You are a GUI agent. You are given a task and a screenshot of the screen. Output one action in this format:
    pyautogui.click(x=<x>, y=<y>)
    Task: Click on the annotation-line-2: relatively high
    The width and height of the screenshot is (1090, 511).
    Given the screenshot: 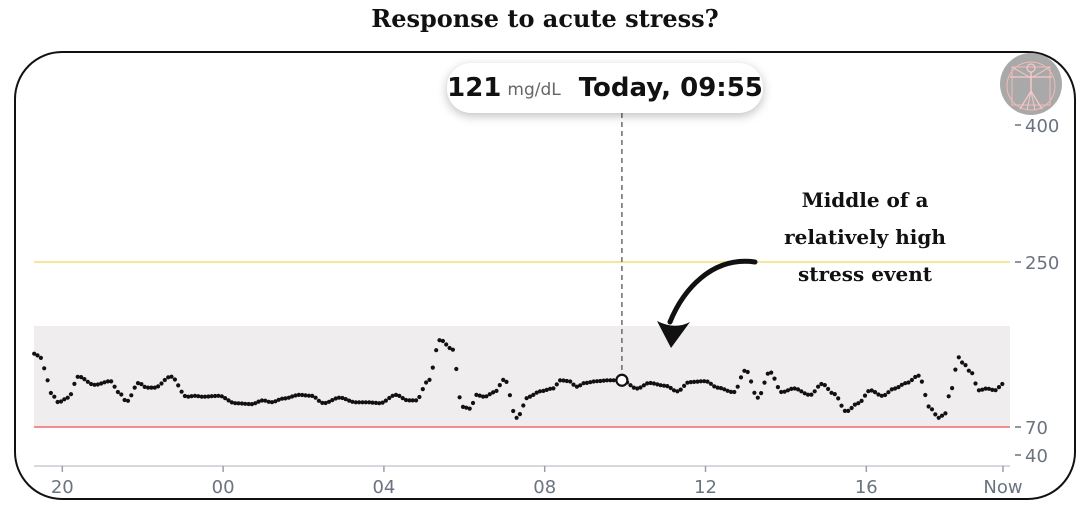 What is the action you would take?
    pyautogui.click(x=865, y=237)
    